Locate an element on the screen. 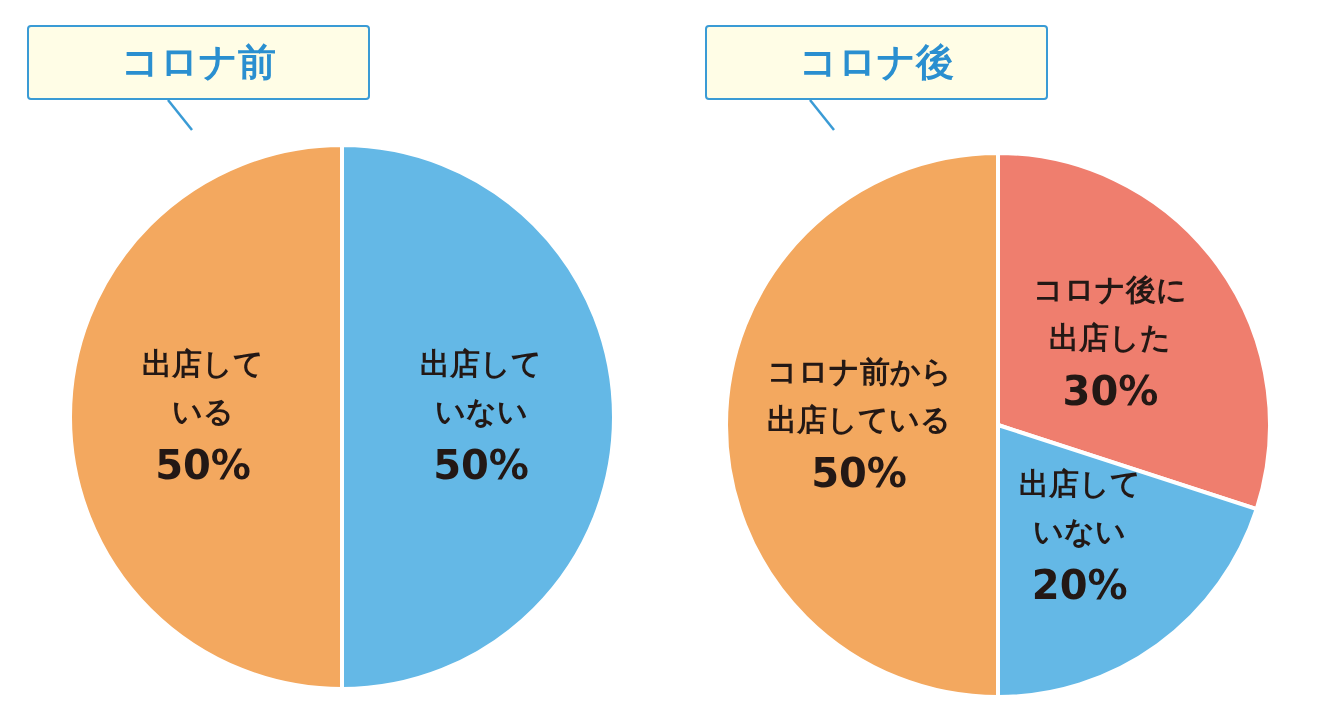 This screenshot has width=1330, height=728. slice-label: コロナ後に出店した is located at coordinates (1110, 313).